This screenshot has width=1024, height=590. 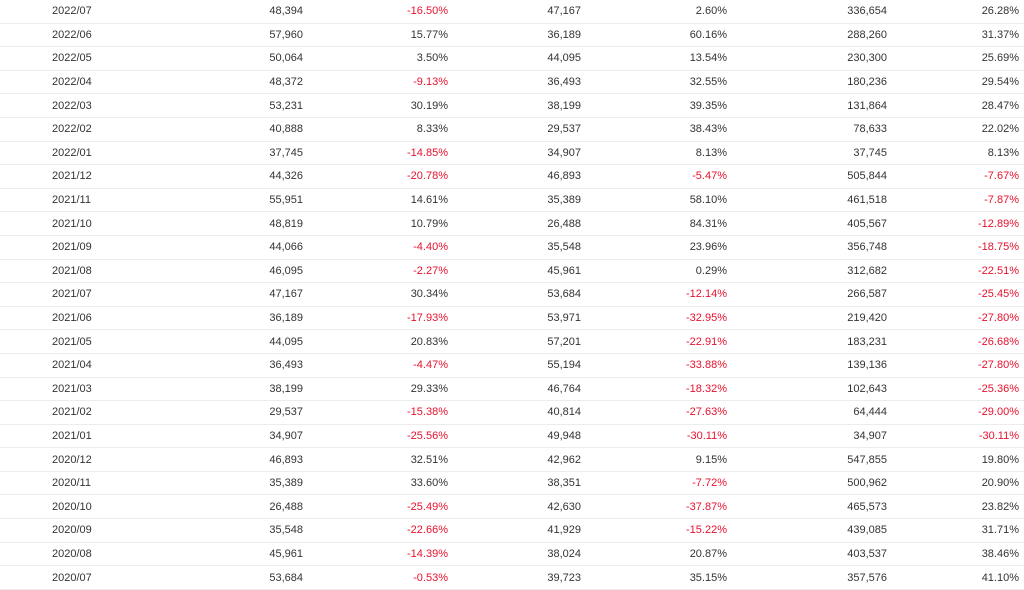 What do you see at coordinates (60, 271) in the screenshot?
I see `month-cell: 2021/08` at bounding box center [60, 271].